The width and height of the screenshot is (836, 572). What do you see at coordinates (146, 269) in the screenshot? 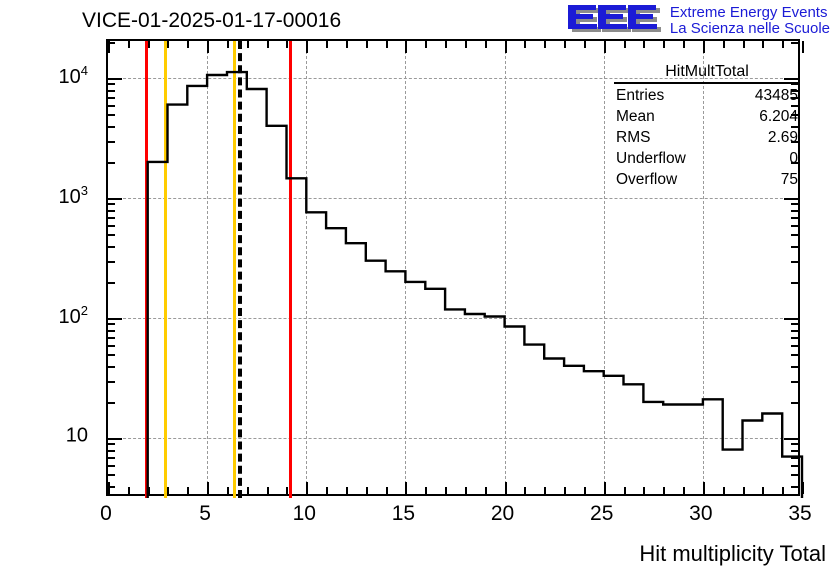
I see `low-red-cut` at bounding box center [146, 269].